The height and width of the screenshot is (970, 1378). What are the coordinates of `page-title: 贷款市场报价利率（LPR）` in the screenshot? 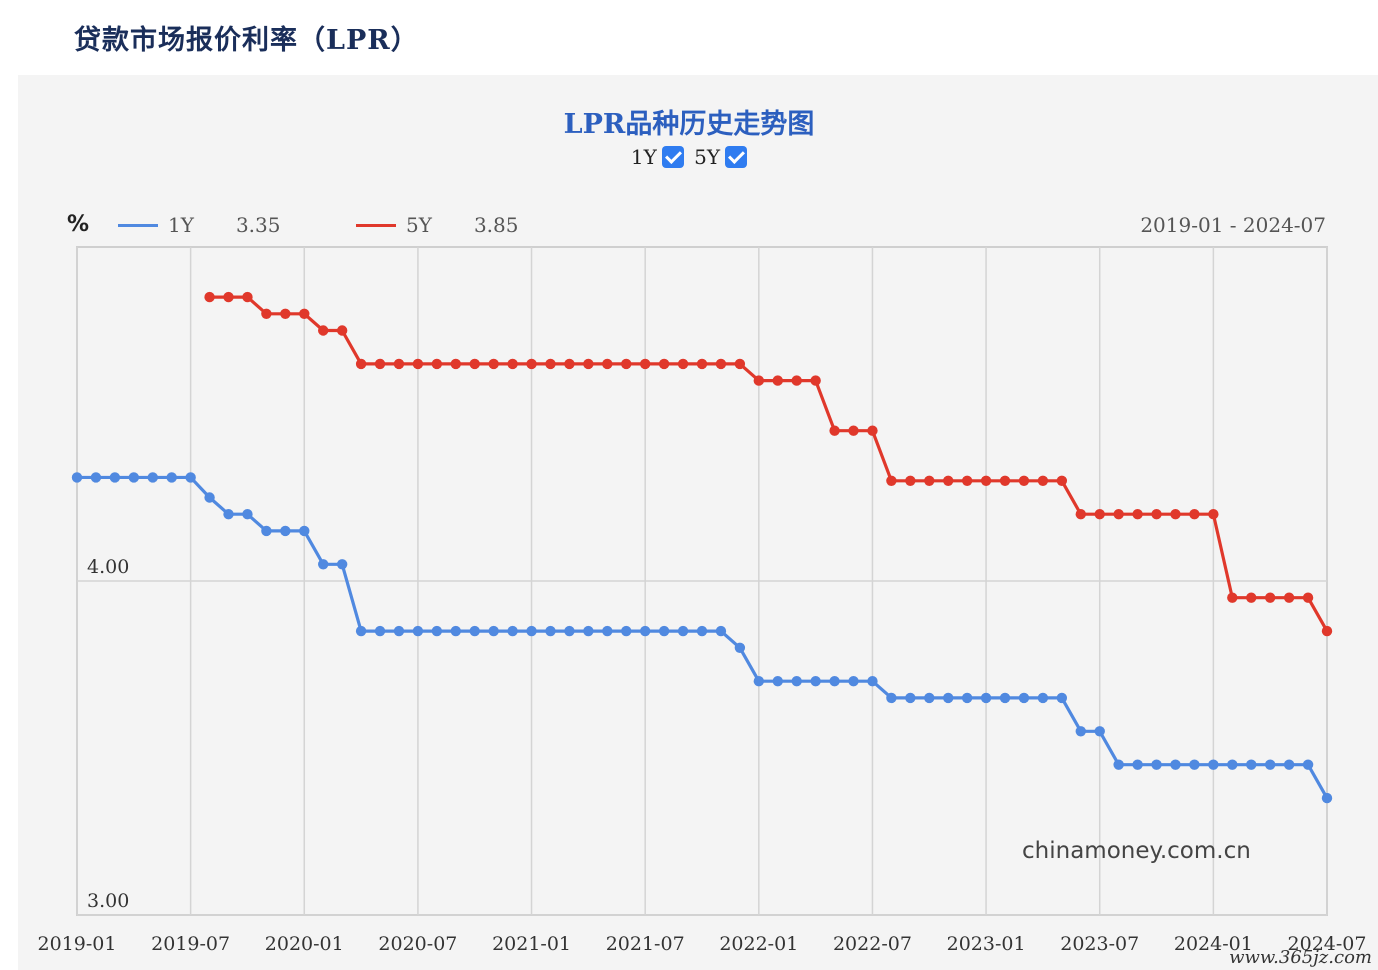 It's located at (246, 40).